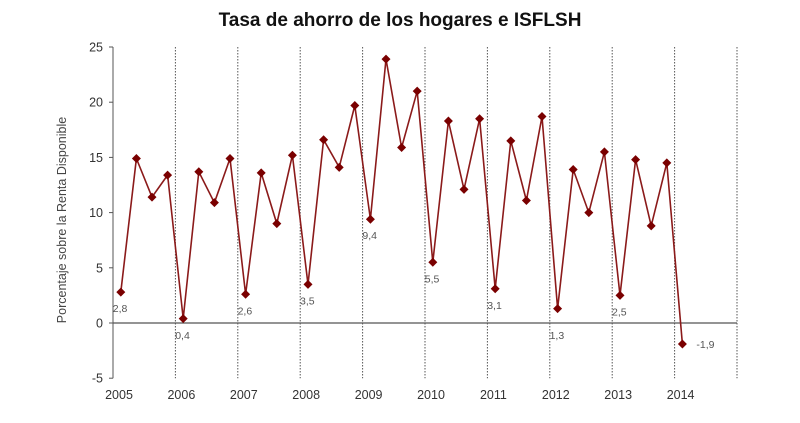  What do you see at coordinates (493, 395) in the screenshot?
I see `x-tick-label: 2011` at bounding box center [493, 395].